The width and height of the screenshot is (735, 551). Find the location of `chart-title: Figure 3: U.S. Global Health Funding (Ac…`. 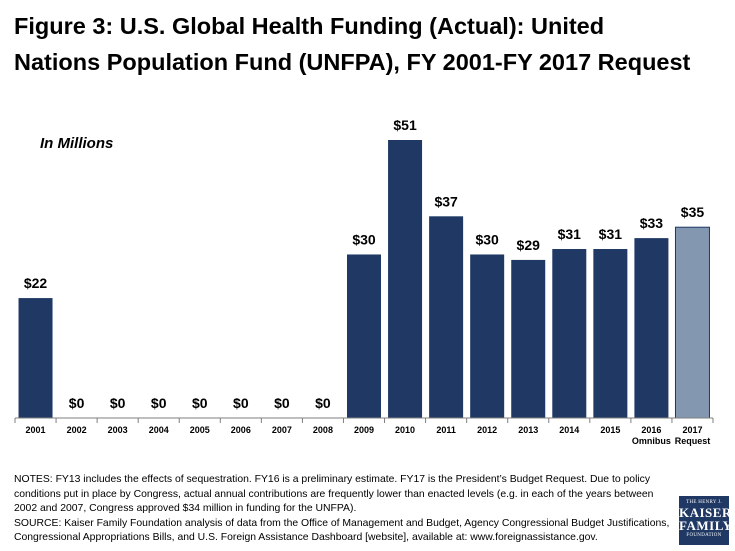

chart-title: Figure 3: U.S. Global Health Funding (Ac… is located at coordinates (371, 44).